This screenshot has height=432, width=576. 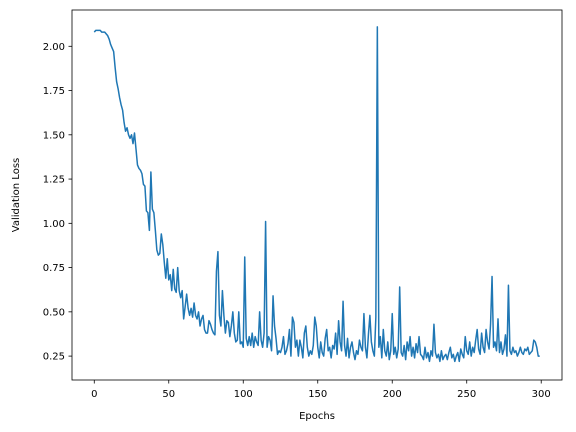 I want to click on x-tick-label: 150, so click(x=317, y=394).